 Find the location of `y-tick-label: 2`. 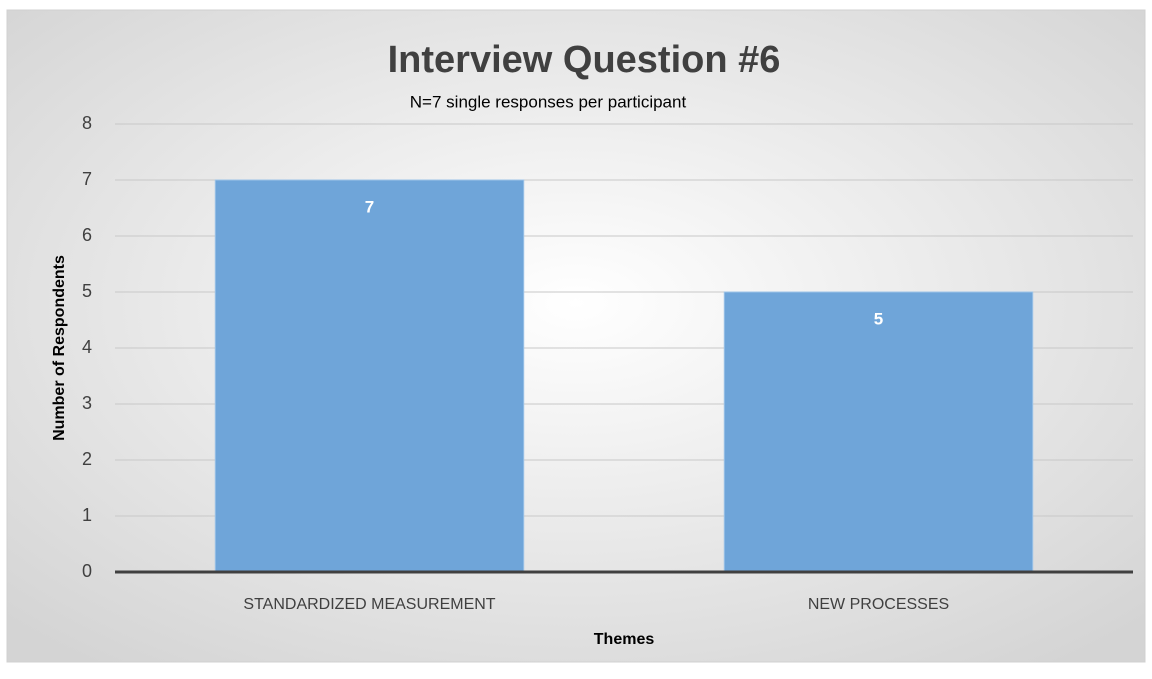

y-tick-label: 2 is located at coordinates (87, 459).